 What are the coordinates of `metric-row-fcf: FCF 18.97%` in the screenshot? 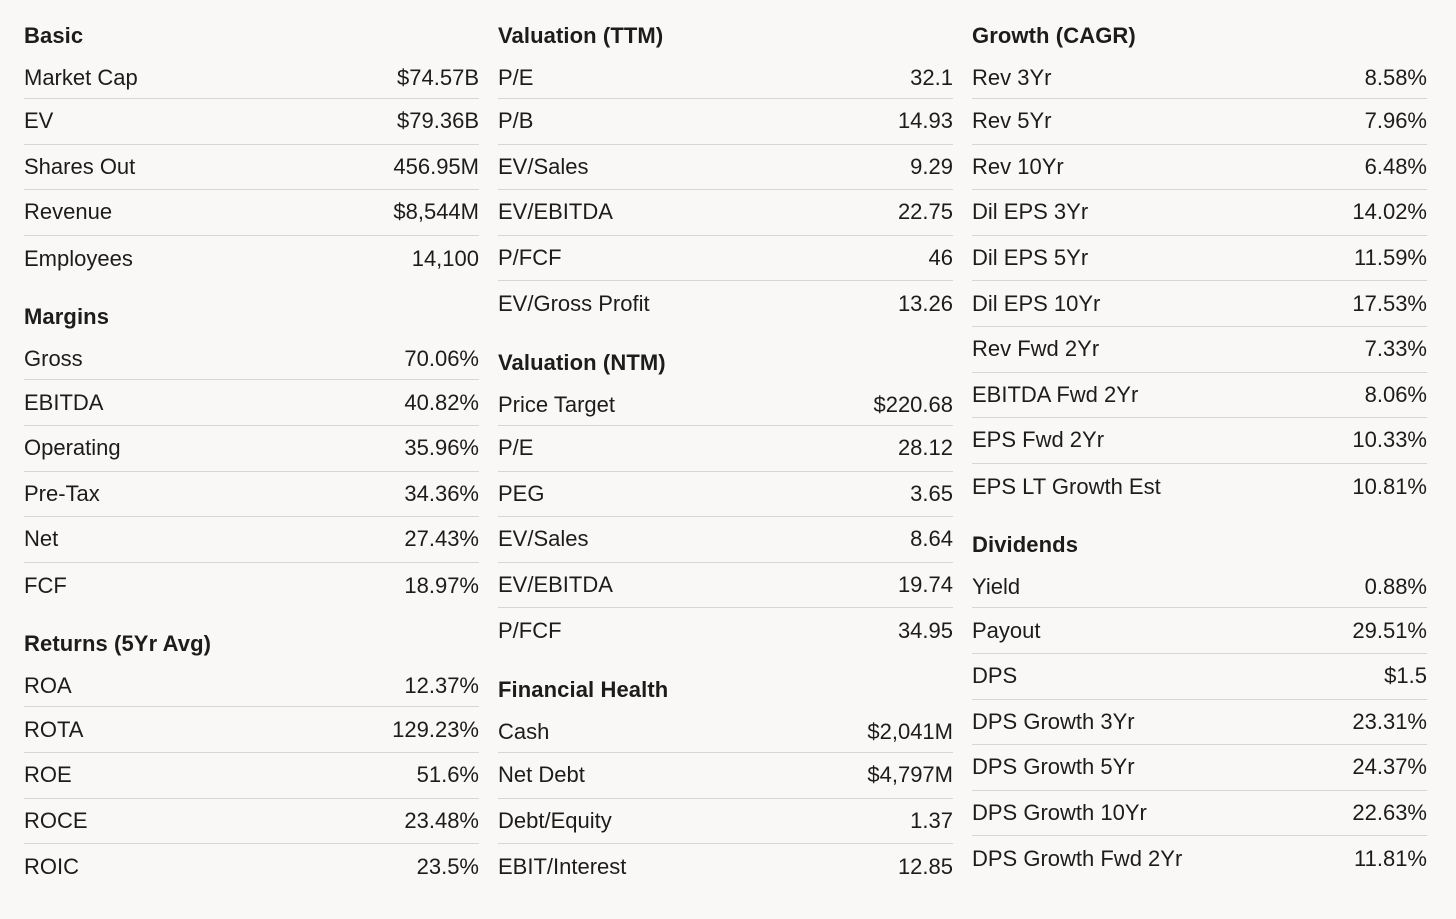 It's located at (251, 586).